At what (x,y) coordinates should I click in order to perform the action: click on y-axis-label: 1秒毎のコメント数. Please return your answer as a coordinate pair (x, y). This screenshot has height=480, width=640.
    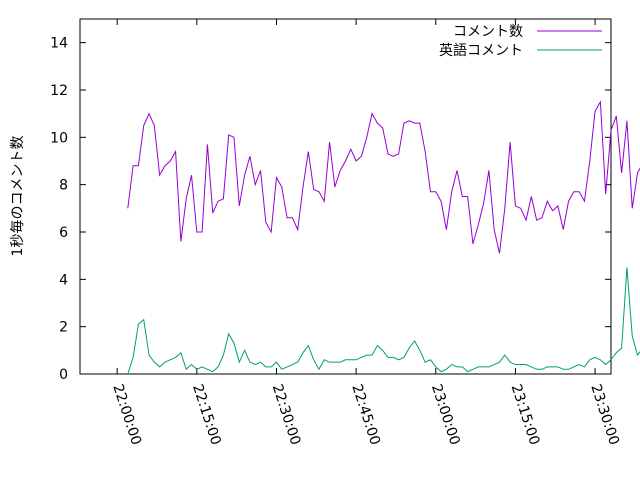
    Looking at the image, I should click on (18, 196).